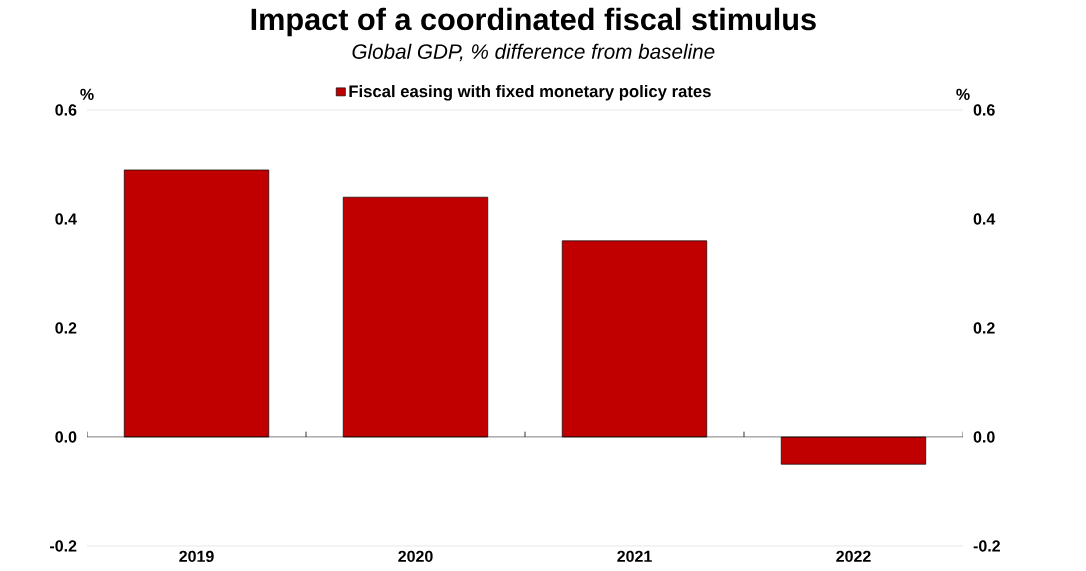 The width and height of the screenshot is (1086, 571). I want to click on y-tick-label: 0.0, so click(66, 437).